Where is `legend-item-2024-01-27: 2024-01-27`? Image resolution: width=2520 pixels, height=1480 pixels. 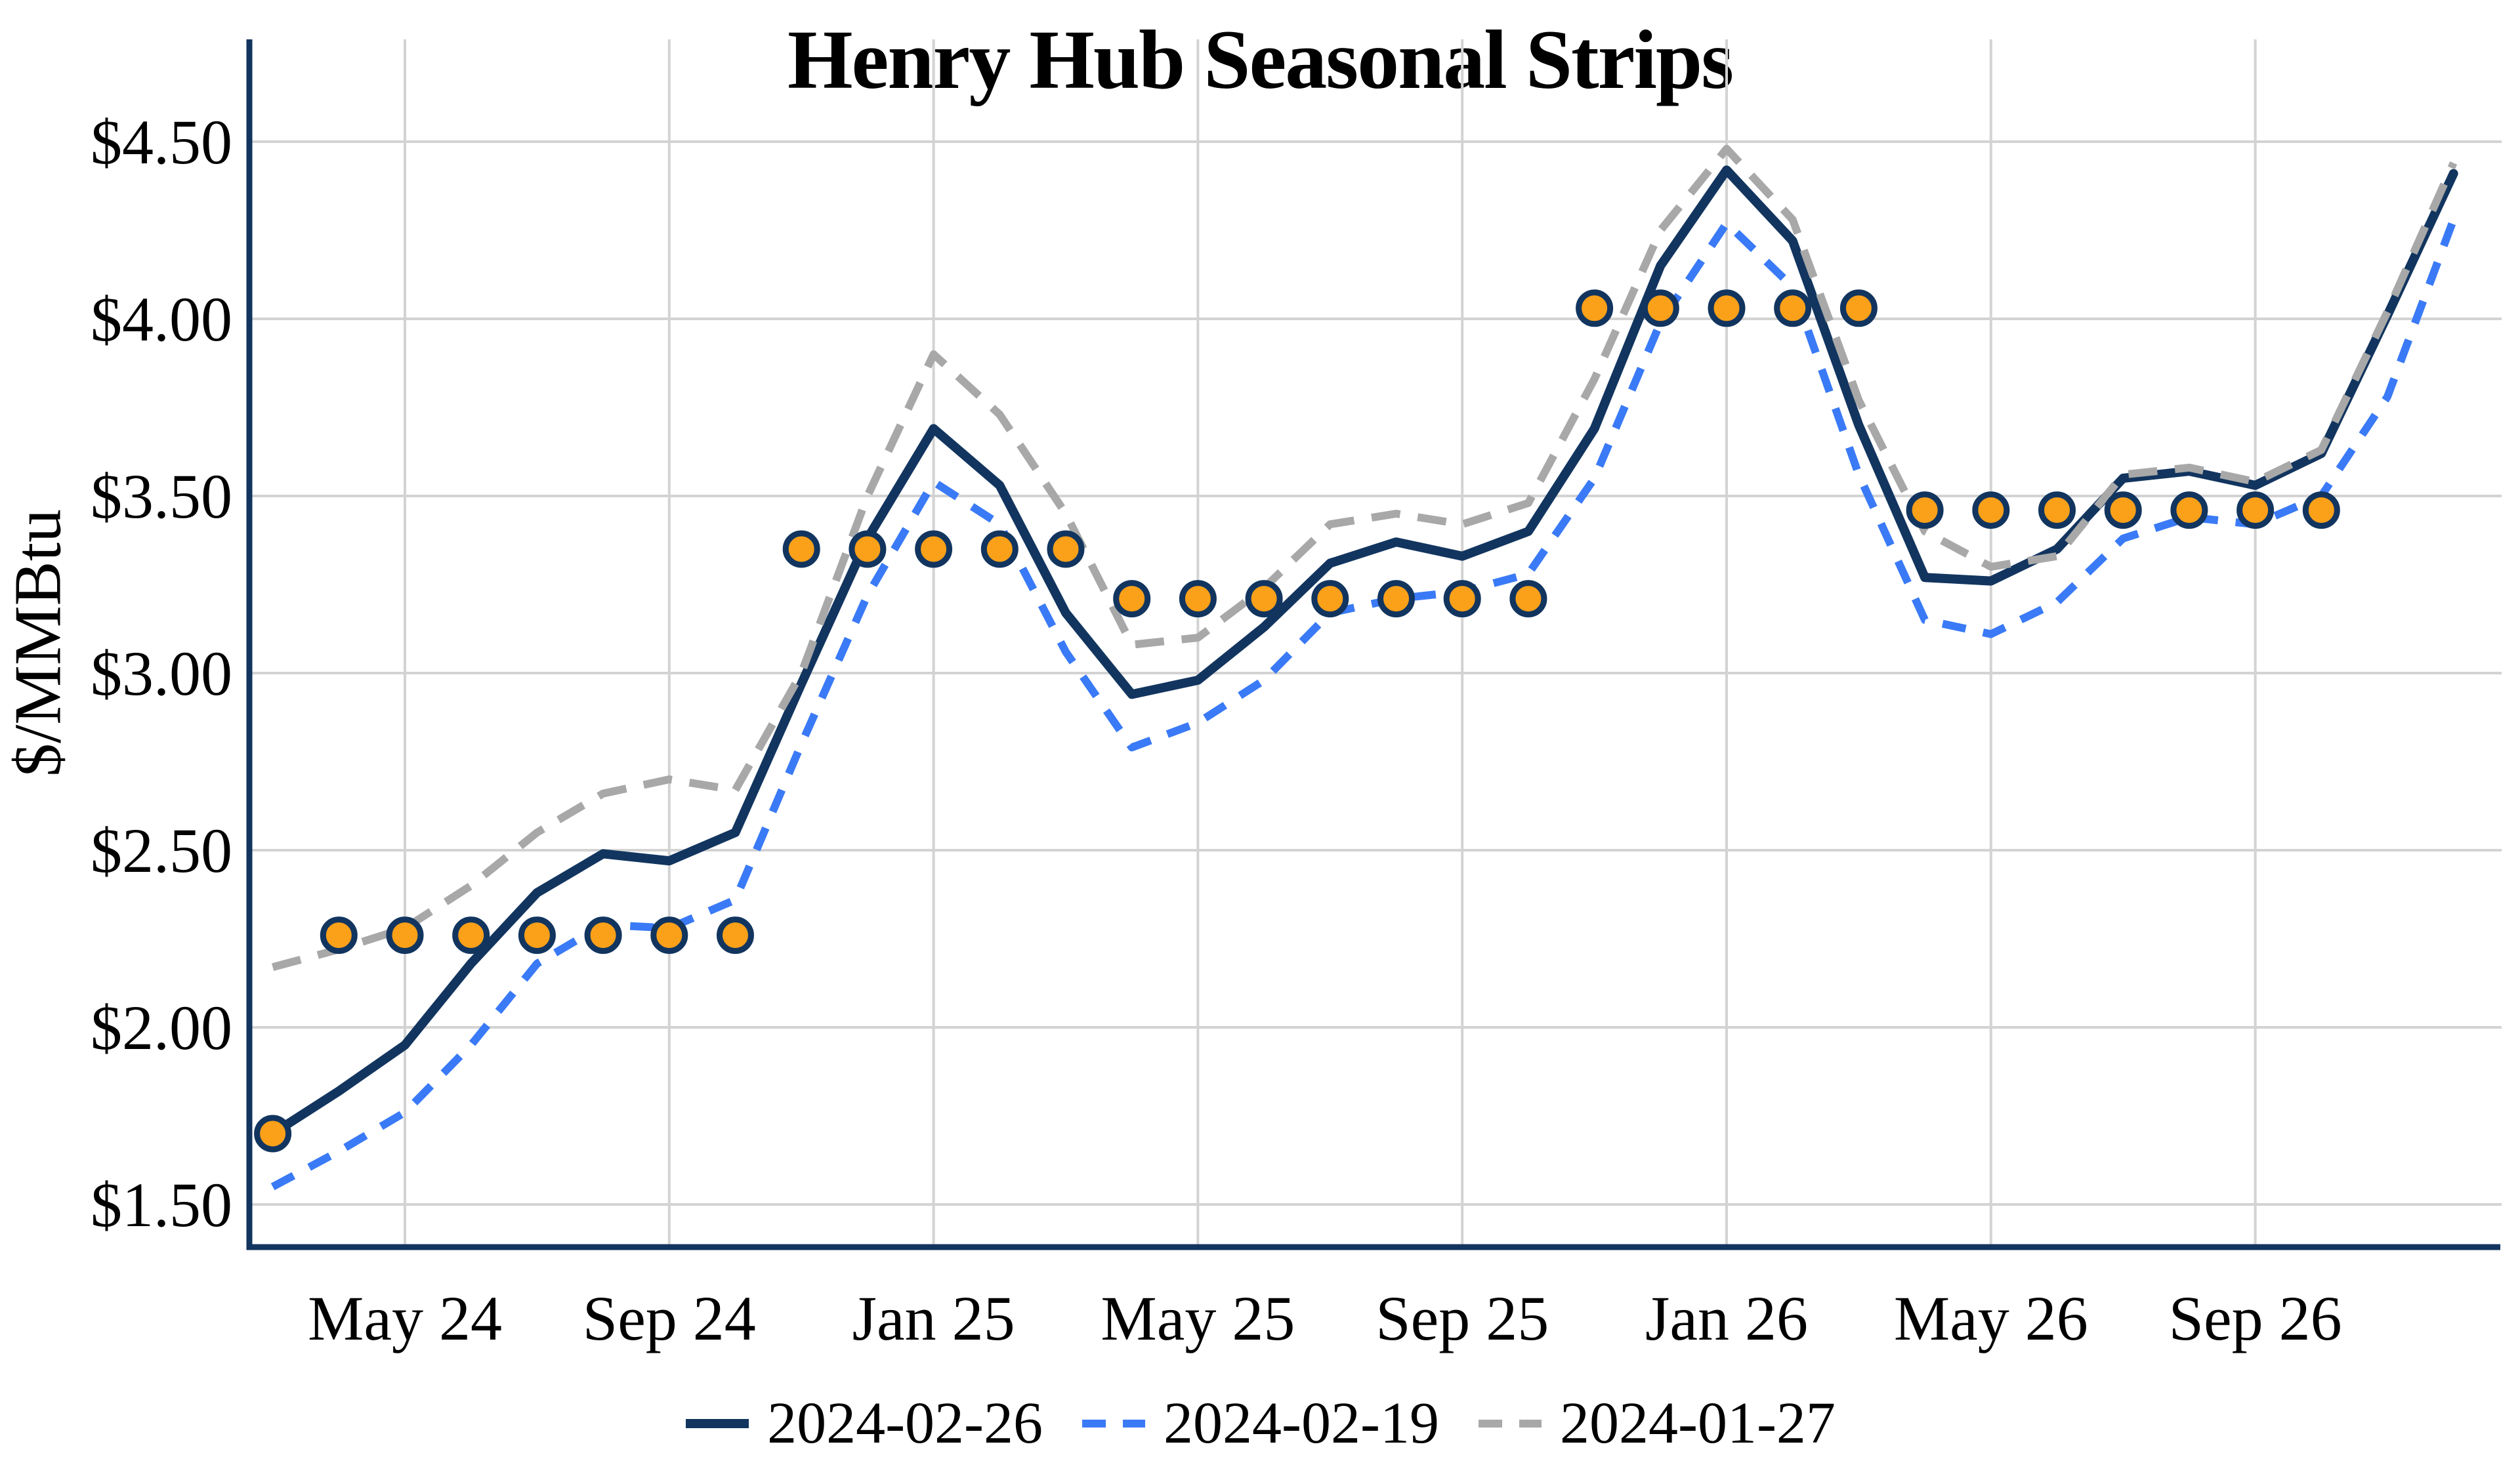 legend-item-2024-01-27: 2024-01-27 is located at coordinates (1656, 1423).